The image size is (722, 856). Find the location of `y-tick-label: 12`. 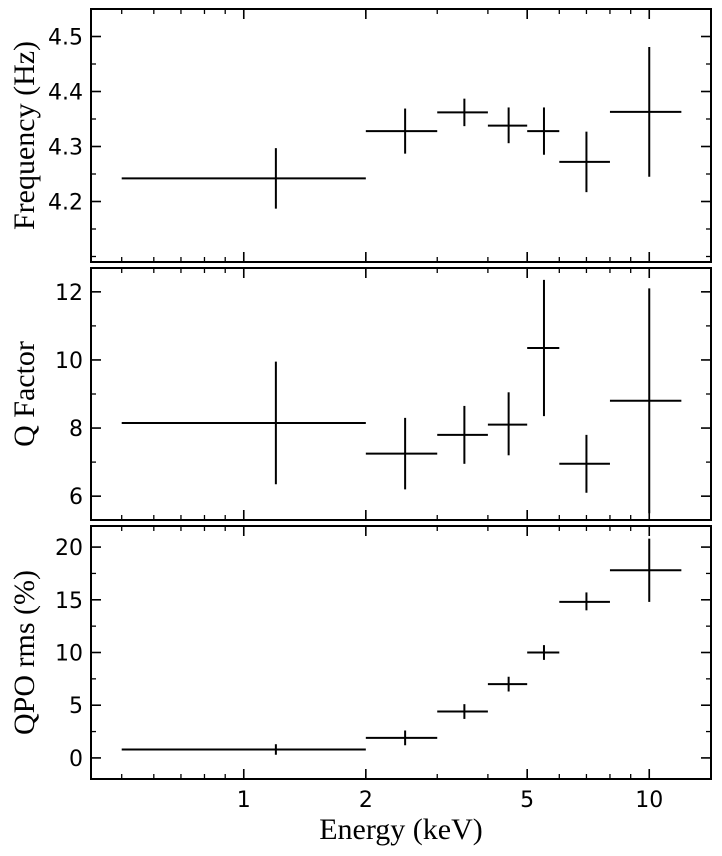

y-tick-label: 12 is located at coordinates (69, 293).